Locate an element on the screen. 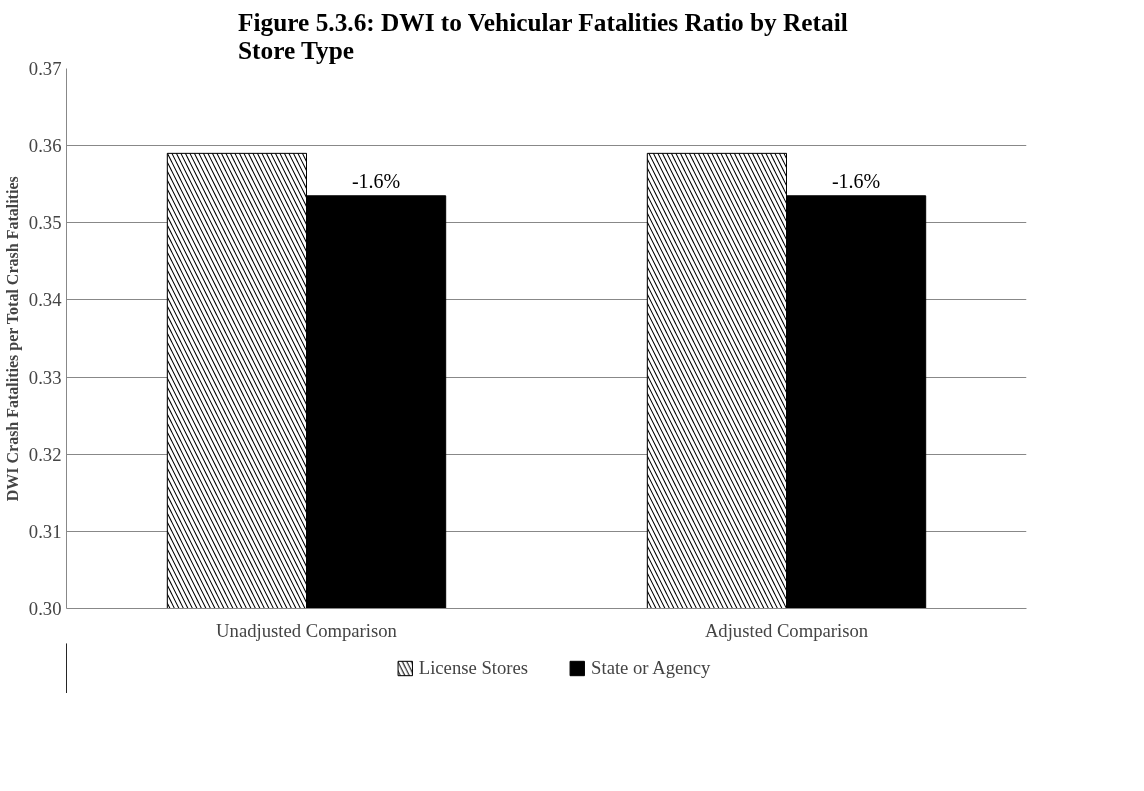  y-tick-label: 0.32 is located at coordinates (45, 454).